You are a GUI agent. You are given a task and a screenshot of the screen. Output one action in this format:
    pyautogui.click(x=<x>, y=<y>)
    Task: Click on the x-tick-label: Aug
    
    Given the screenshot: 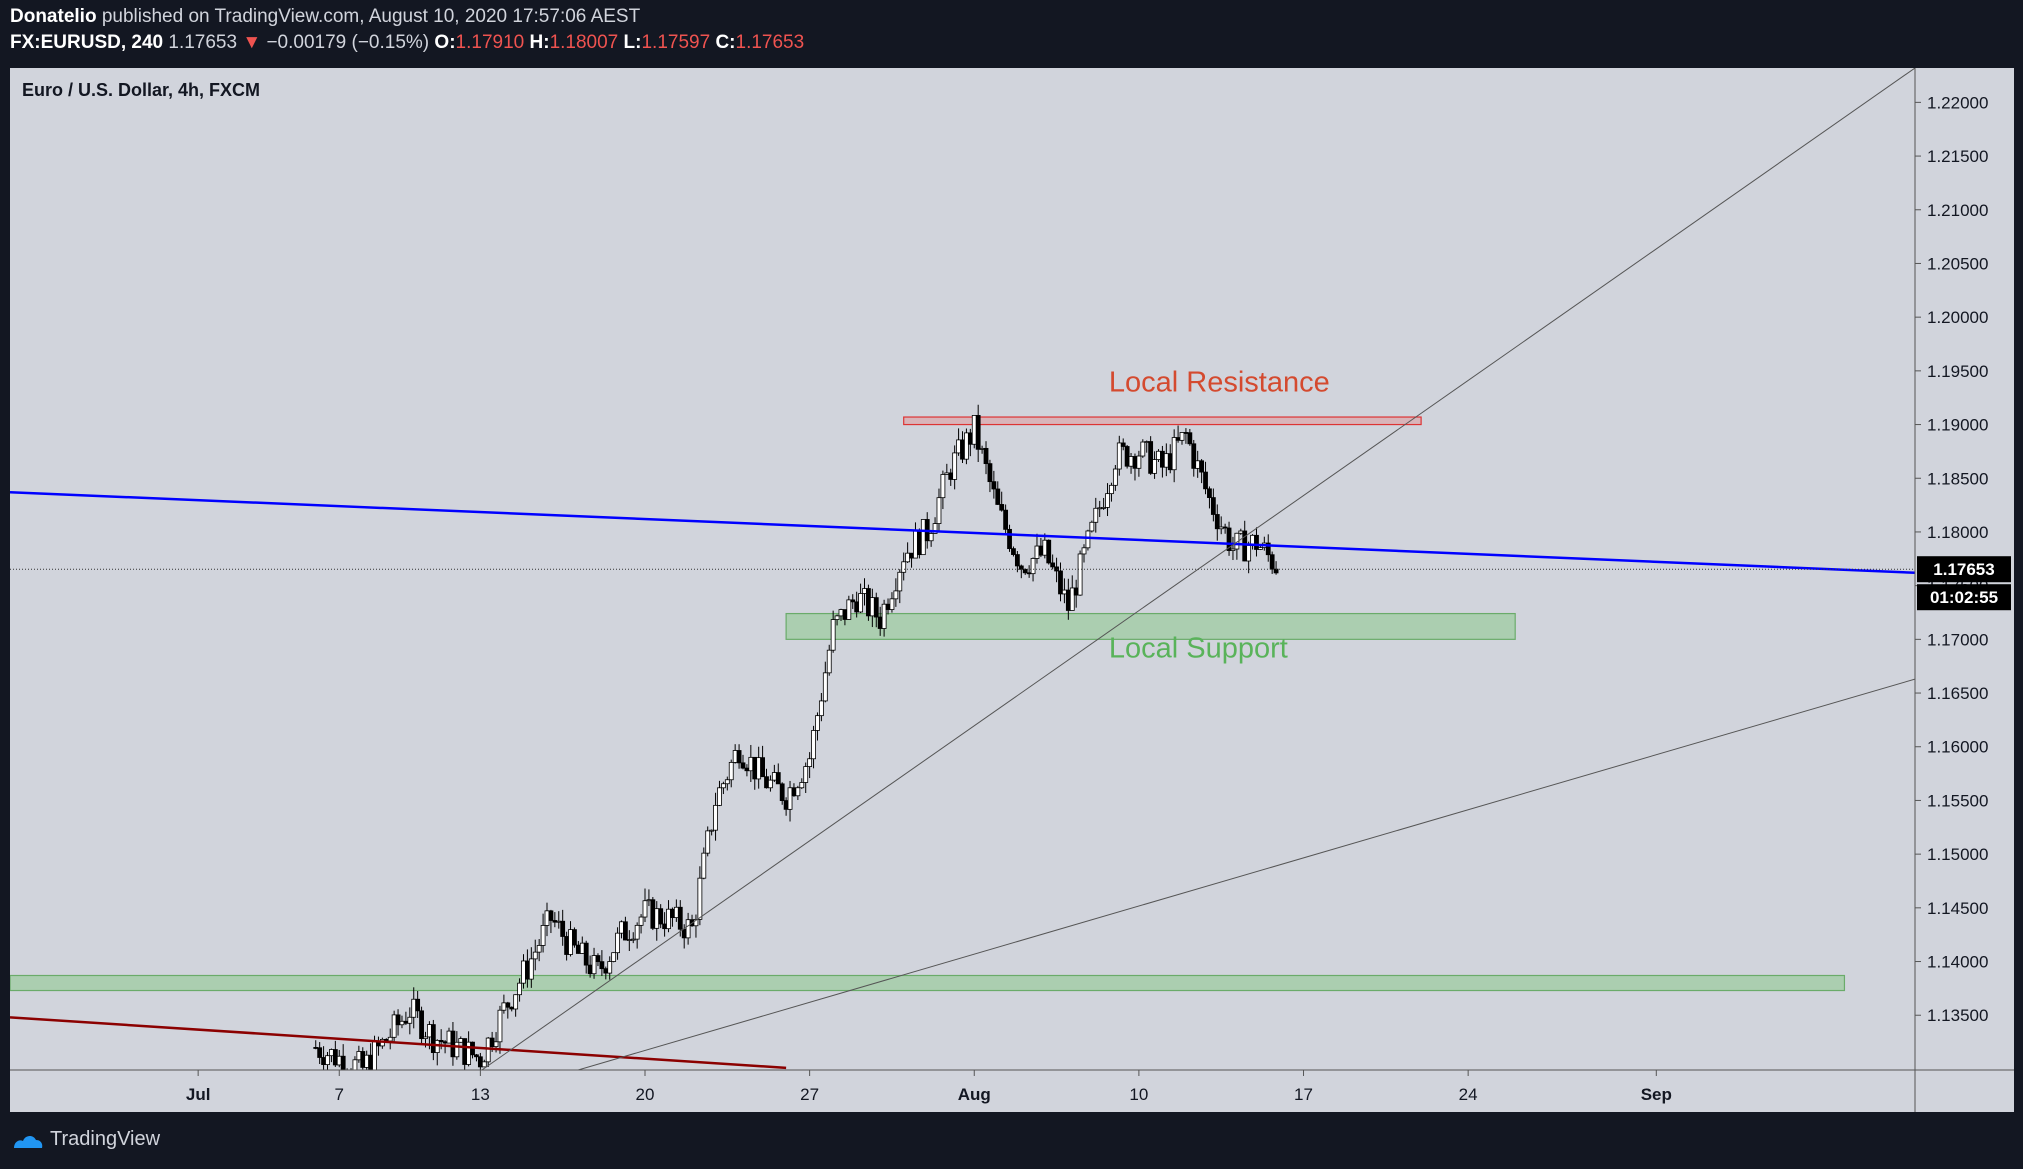 What is the action you would take?
    pyautogui.click(x=974, y=1094)
    